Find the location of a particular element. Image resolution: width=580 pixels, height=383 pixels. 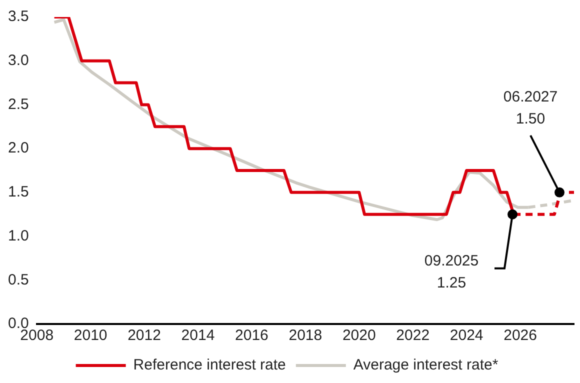

x-tick-label: 2010 is located at coordinates (91, 335).